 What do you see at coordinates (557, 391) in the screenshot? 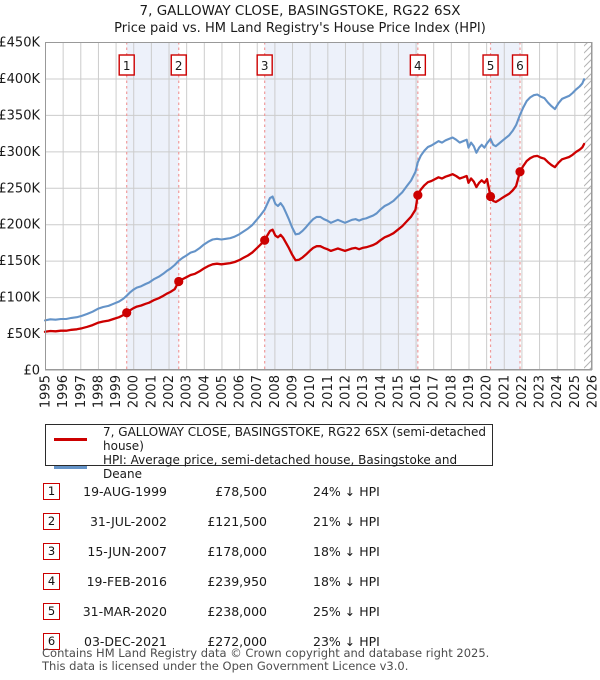
I see `svg-text: 2024` at bounding box center [557, 391].